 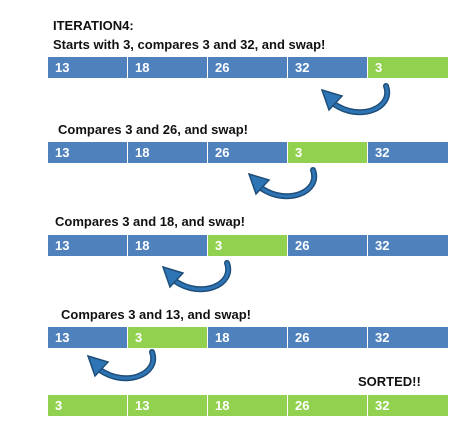 What do you see at coordinates (168, 405) in the screenshot?
I see `array-cell-sorted: 13` at bounding box center [168, 405].